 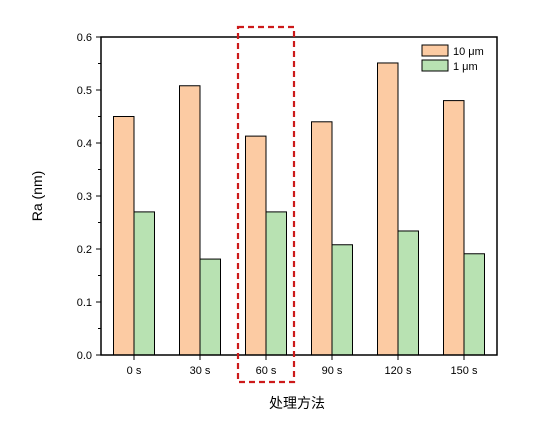 I want to click on x-tick-label: 0 s, so click(x=134, y=371).